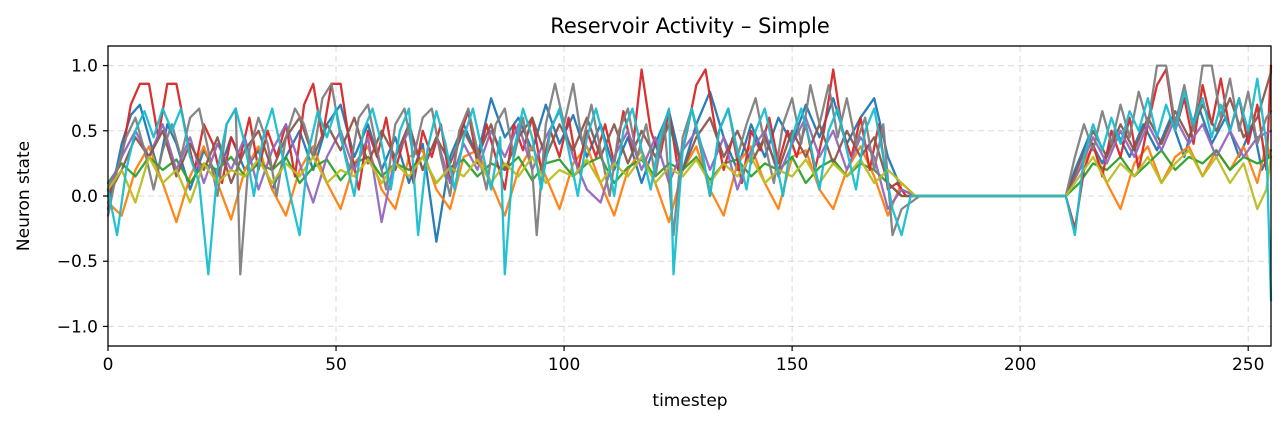 The width and height of the screenshot is (1286, 424). What do you see at coordinates (1248, 365) in the screenshot?
I see `x-tick-label: 250` at bounding box center [1248, 365].